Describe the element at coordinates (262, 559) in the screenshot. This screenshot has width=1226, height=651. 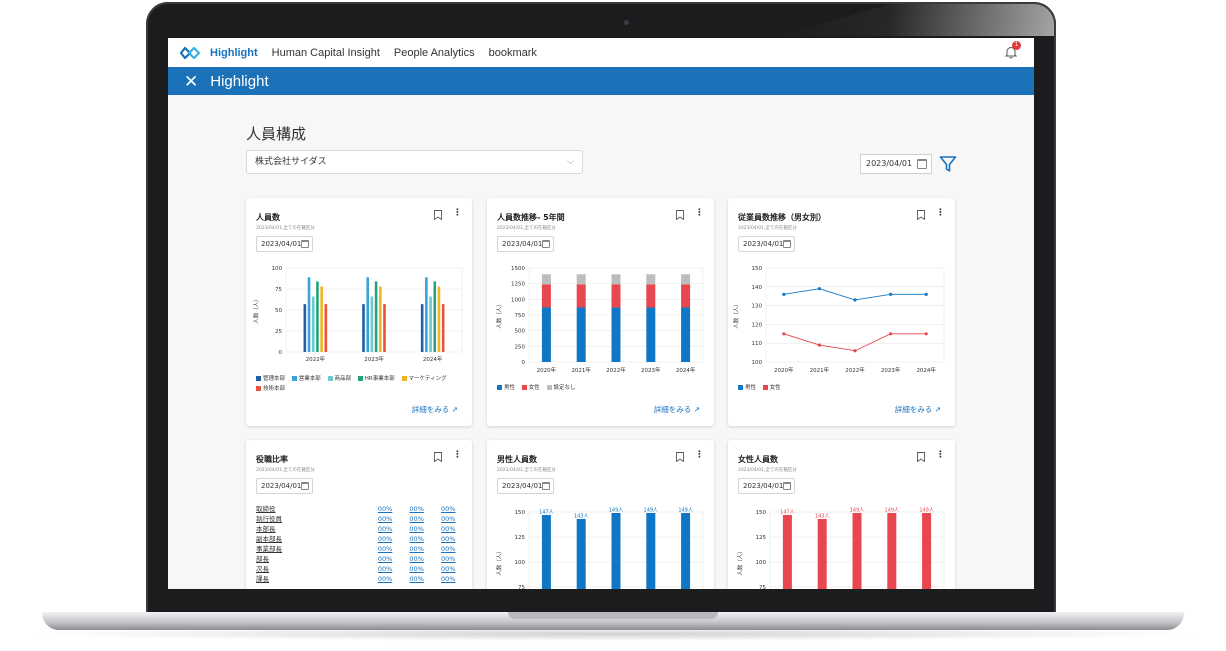
I see `row-label: 部長` at that location.